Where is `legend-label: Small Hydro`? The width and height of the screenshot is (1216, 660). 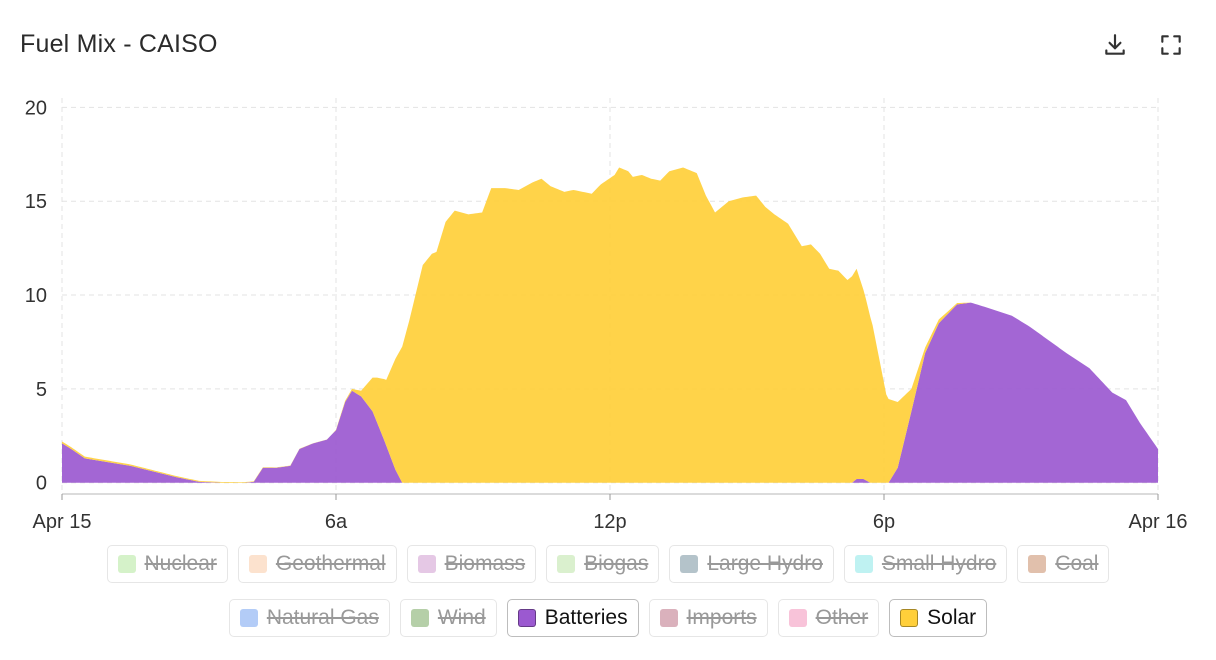
legend-label: Small Hydro is located at coordinates (939, 563).